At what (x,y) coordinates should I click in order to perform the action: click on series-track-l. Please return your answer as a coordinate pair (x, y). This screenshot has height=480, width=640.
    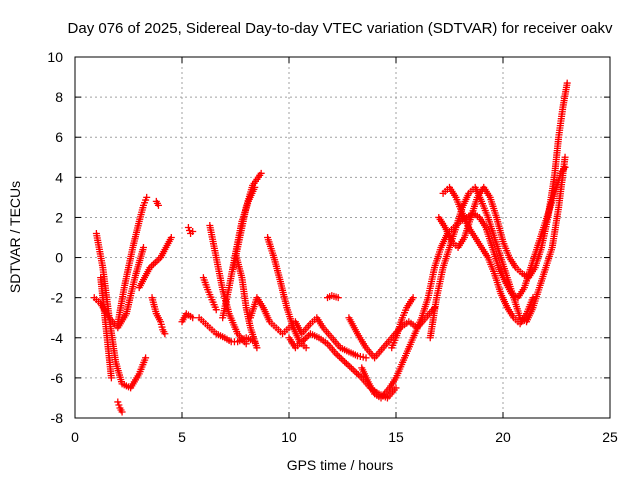
    Looking at the image, I should click on (209, 294).